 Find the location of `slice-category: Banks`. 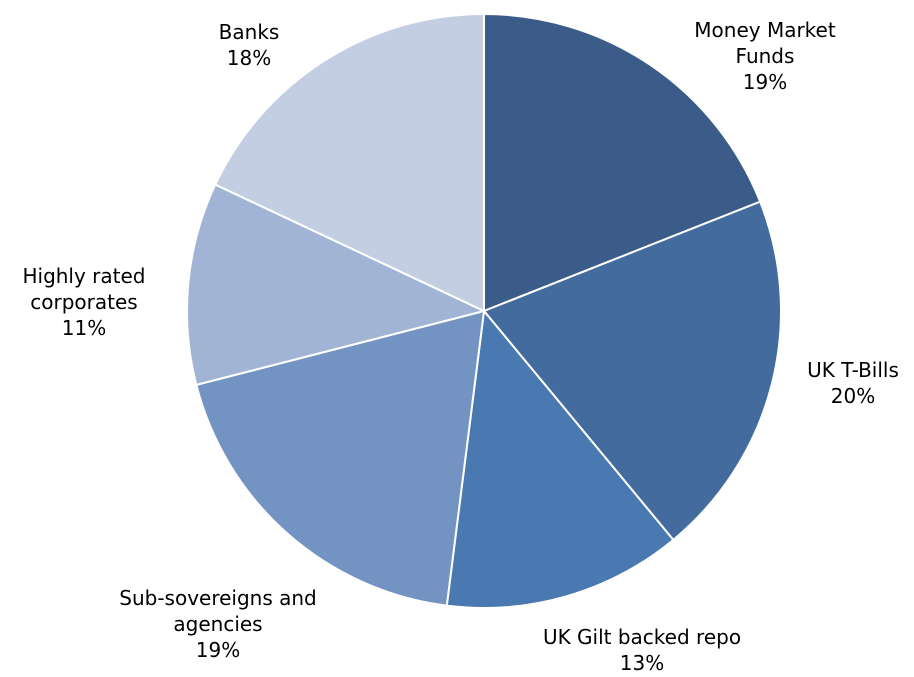

slice-category: Banks is located at coordinates (249, 32).